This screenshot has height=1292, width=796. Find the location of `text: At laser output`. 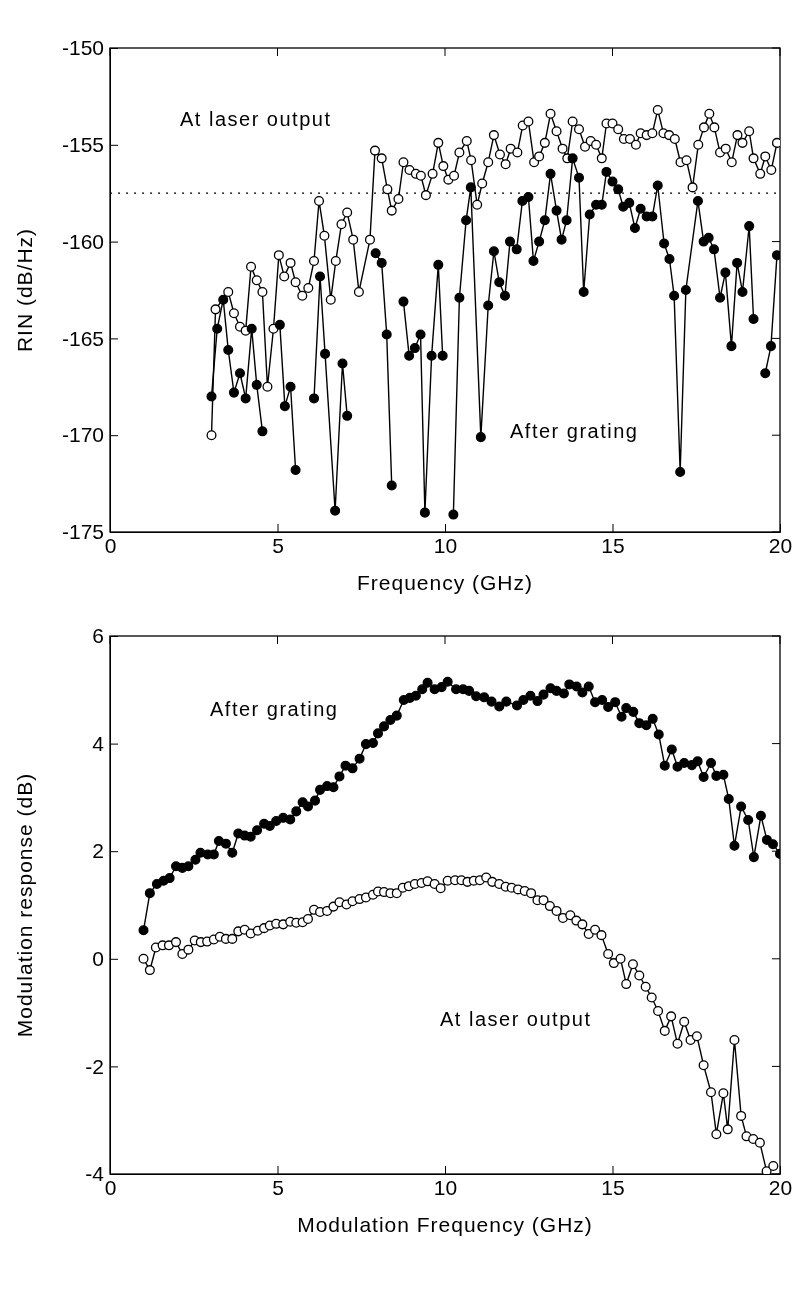

text: At laser output is located at coordinates (256, 119).